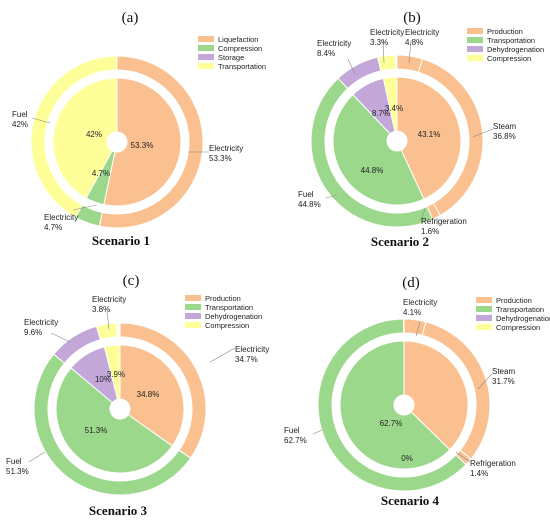 Image resolution: width=550 pixels, height=522 pixels. What do you see at coordinates (116, 374) in the screenshot?
I see `inner-value: 3.9%` at bounding box center [116, 374].